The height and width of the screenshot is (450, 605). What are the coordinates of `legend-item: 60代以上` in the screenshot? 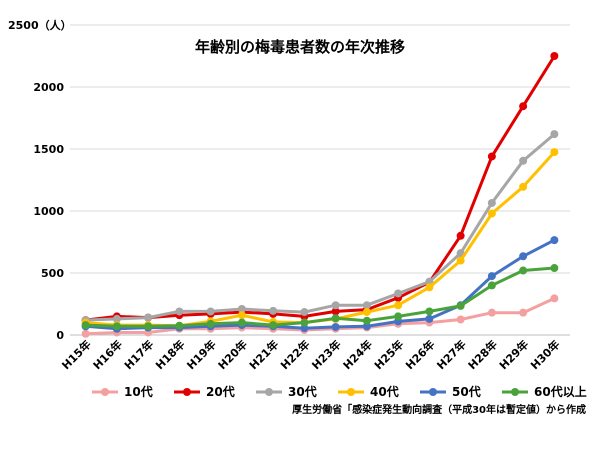 It's located at (544, 391).